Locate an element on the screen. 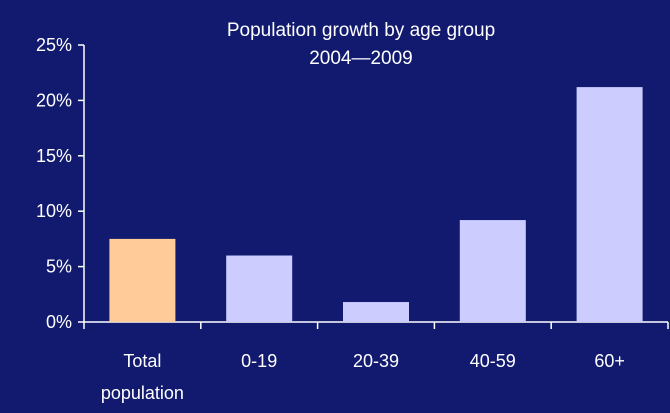 This screenshot has height=413, width=670. chart-title: Population growth by age group is located at coordinates (361, 30).